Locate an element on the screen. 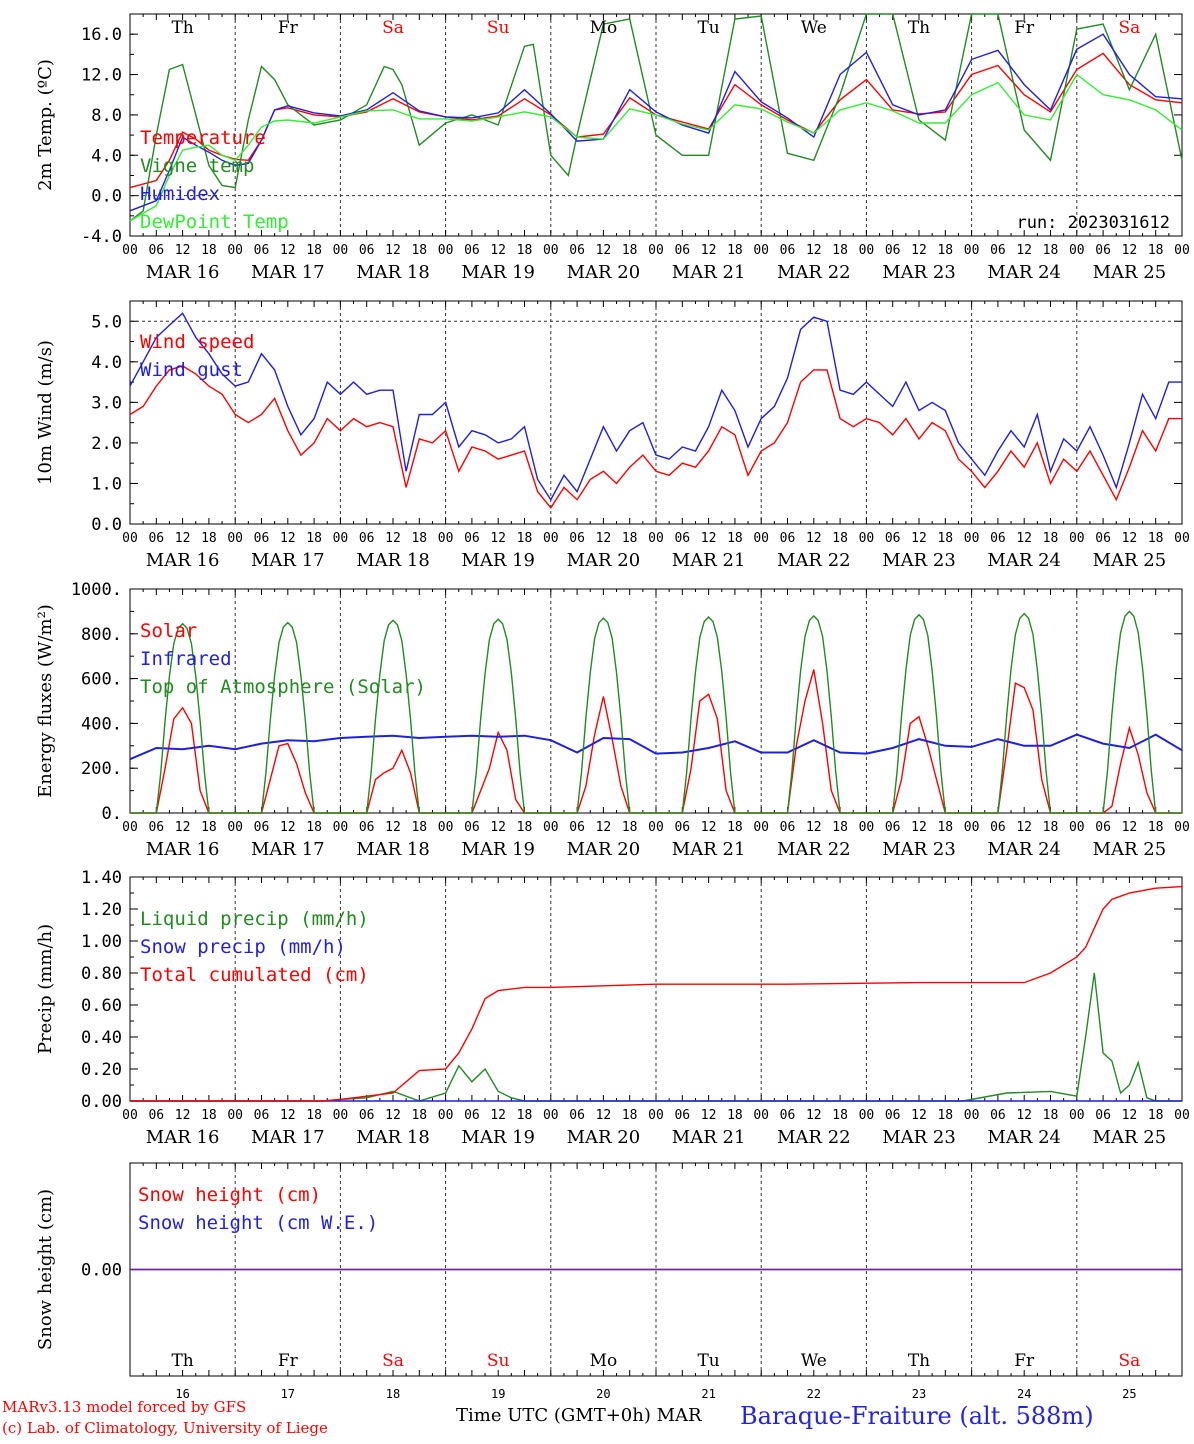  series-line-wind-gust is located at coordinates (655, 407).